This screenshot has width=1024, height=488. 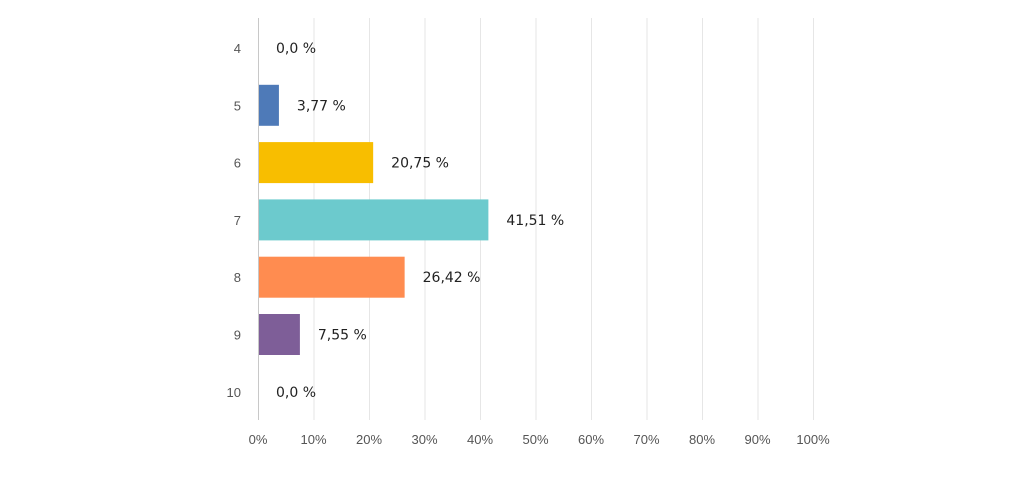 I want to click on value-label-4: 0,0 %, so click(x=296, y=49).